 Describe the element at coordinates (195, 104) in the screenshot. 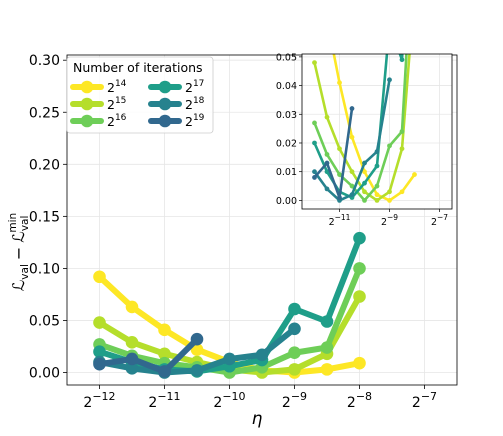

I see `legend-label: 218` at that location.